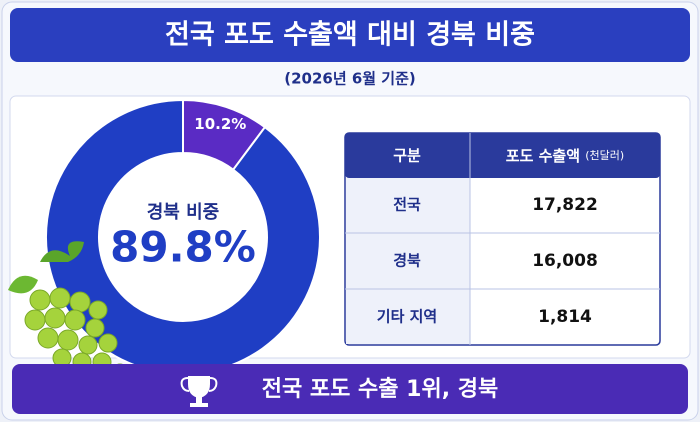 The height and width of the screenshot is (422, 700). What do you see at coordinates (407, 205) in the screenshot?
I see `table-cell: 전국` at bounding box center [407, 205].